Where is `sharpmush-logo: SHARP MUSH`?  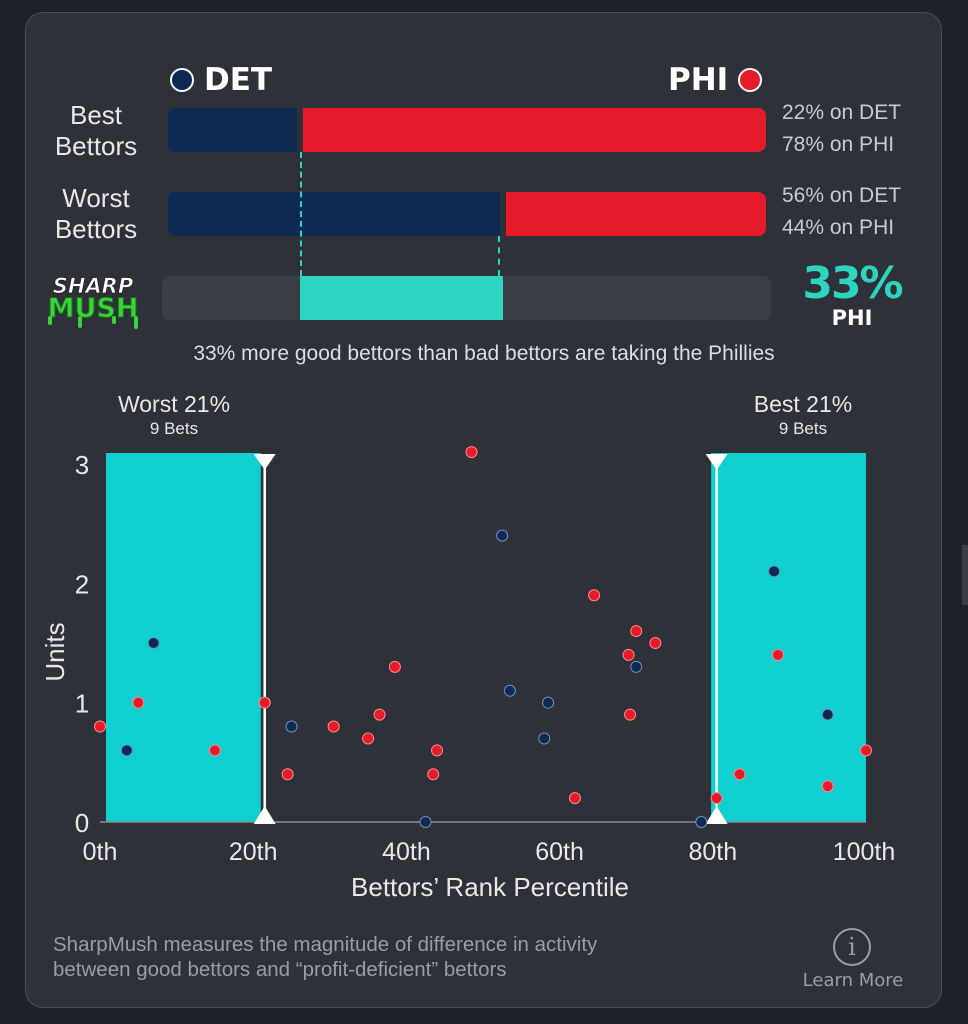
sharpmush-logo: SHARP MUSH is located at coordinates (93, 301).